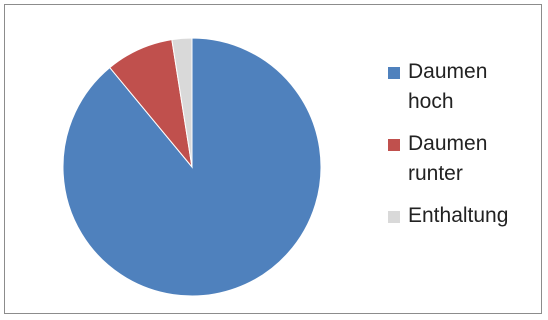  I want to click on legend-label-daumen-hoch: Daumen hoch, so click(448, 86).